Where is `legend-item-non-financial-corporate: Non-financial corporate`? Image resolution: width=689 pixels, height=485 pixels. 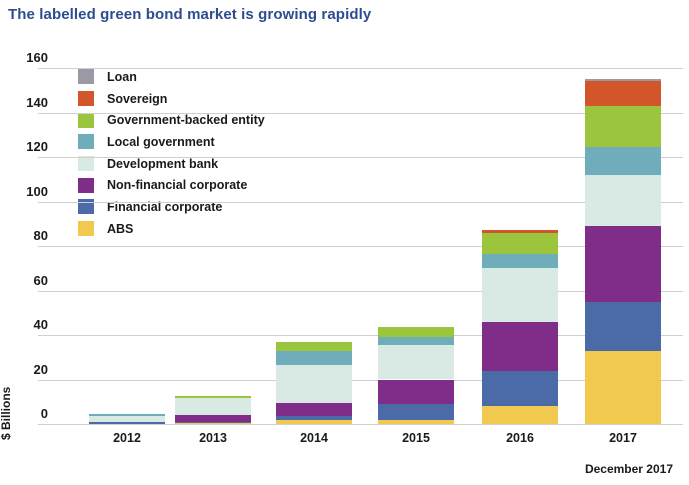
legend-item-non-financial-corporate: Non-financial corporate is located at coordinates (171, 185).